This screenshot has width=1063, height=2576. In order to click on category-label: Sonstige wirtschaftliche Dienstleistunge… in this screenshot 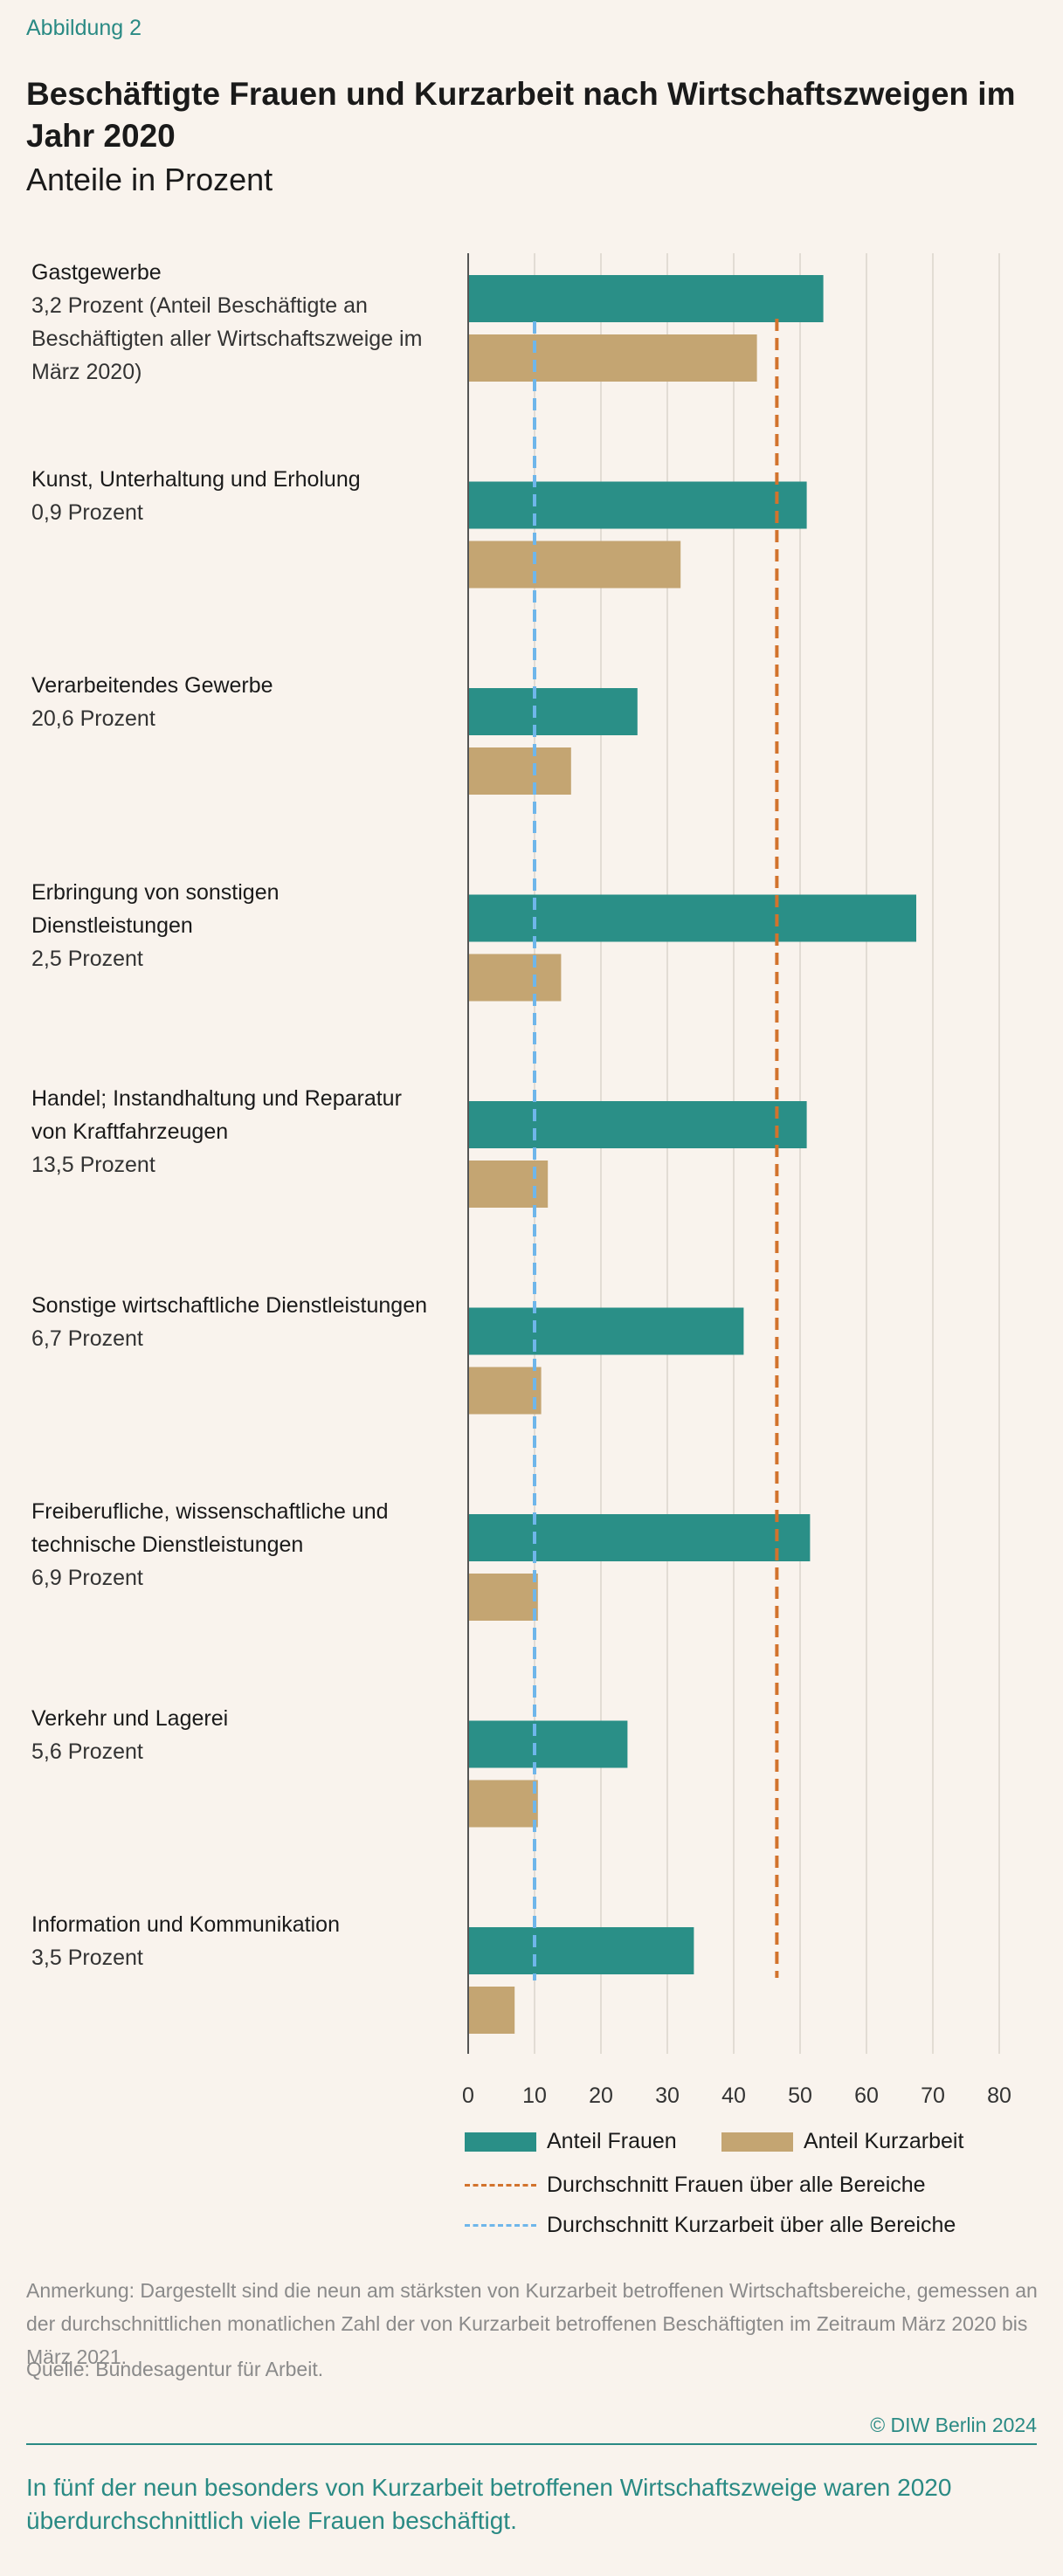, I will do `click(236, 1322)`.